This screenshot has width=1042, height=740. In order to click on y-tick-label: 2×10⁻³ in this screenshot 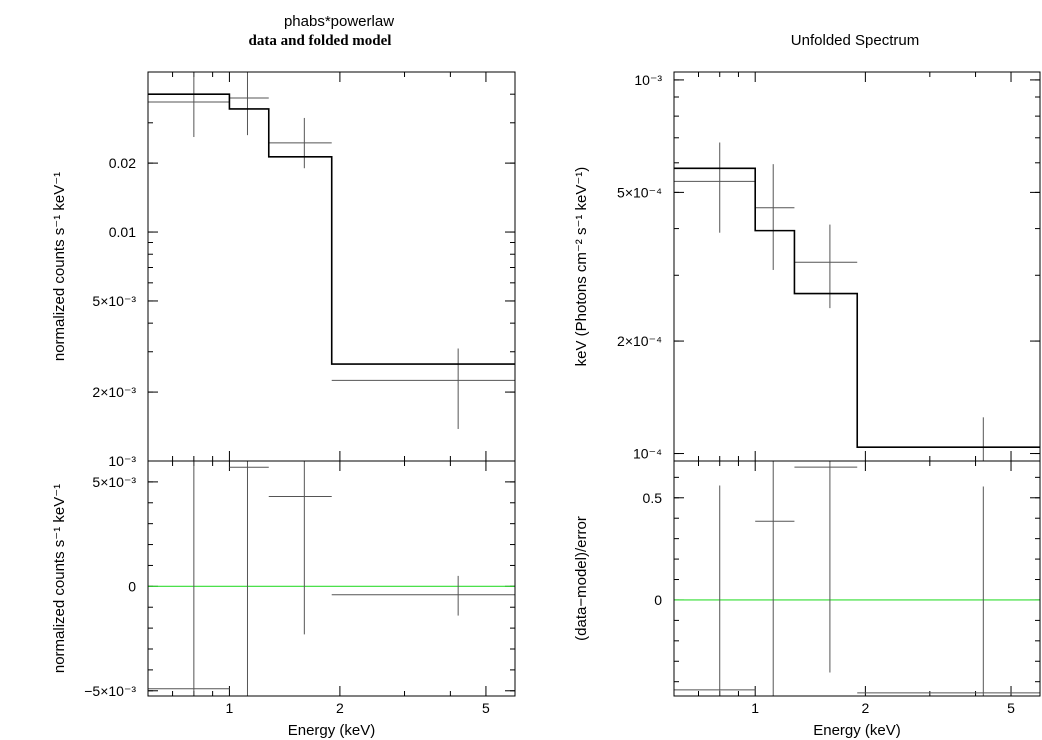, I will do `click(114, 392)`.